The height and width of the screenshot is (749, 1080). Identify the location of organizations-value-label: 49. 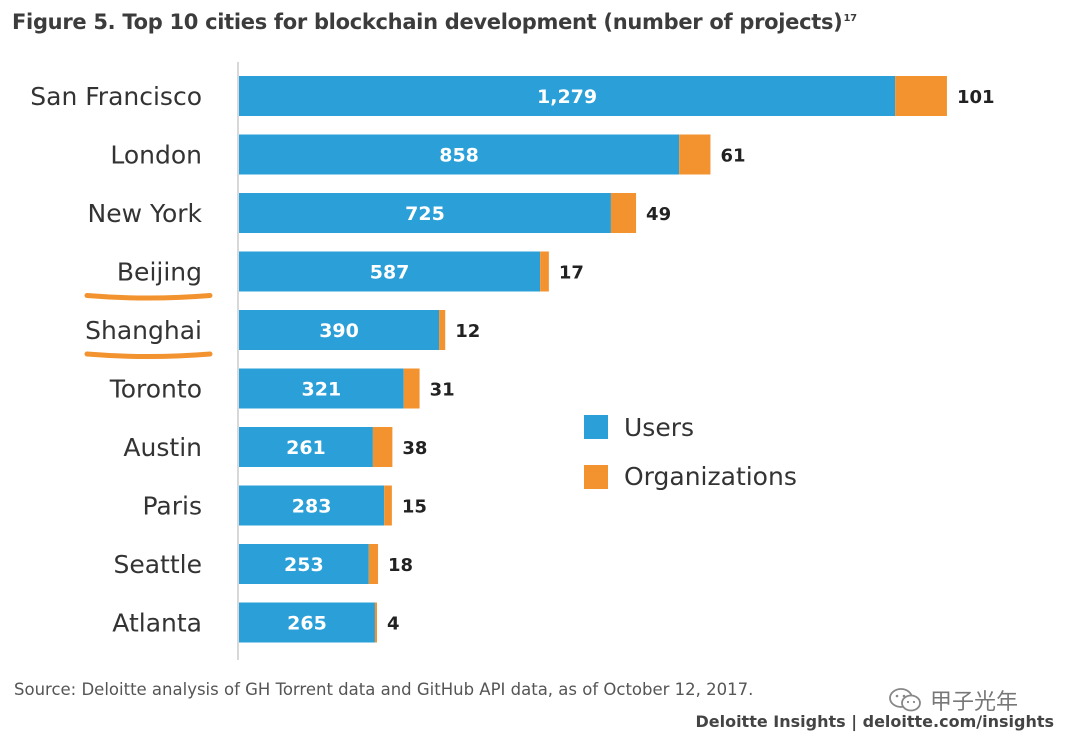
(658, 214).